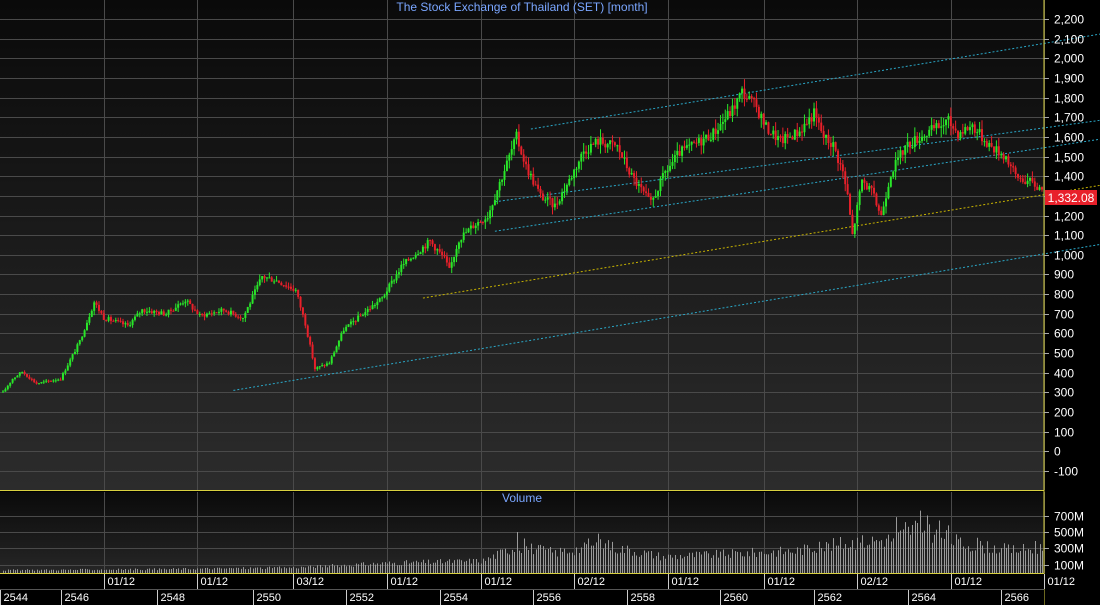 The height and width of the screenshot is (605, 1100). I want to click on time-upper-label: 02/12, so click(592, 582).